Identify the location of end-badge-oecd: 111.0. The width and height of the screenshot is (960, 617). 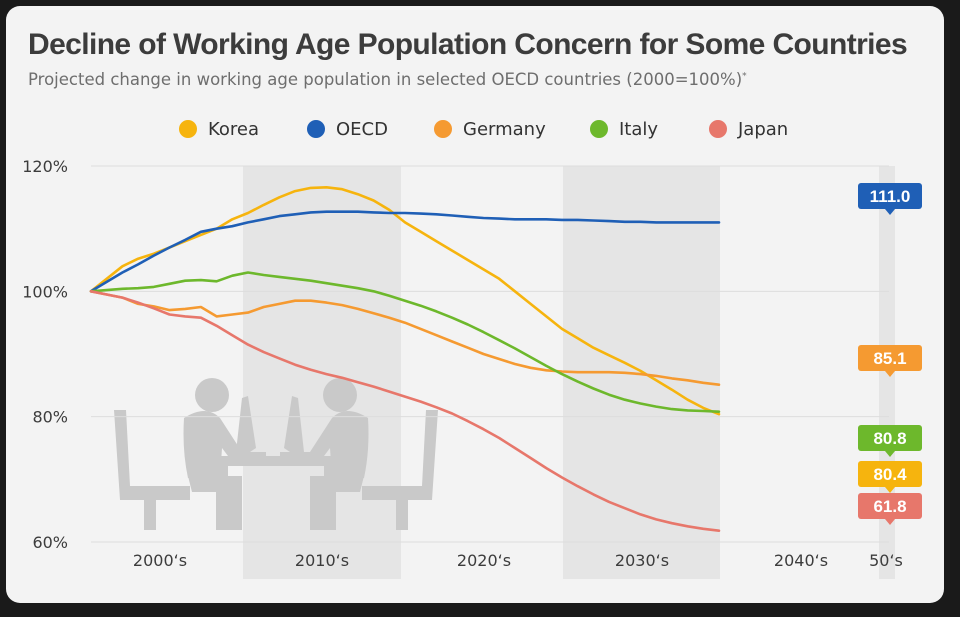
(890, 199).